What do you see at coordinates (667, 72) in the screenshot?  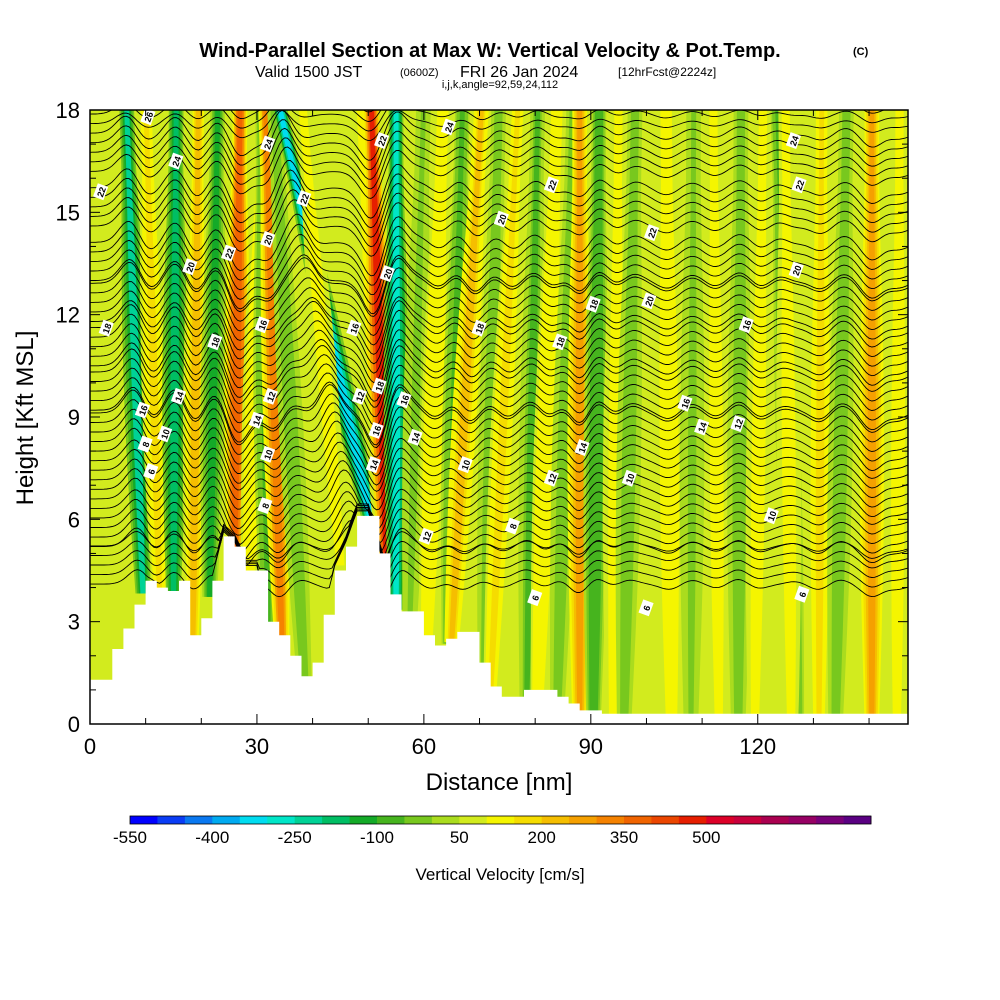 I see `subtitle-forecast: [12hrFcst@2224z]` at bounding box center [667, 72].